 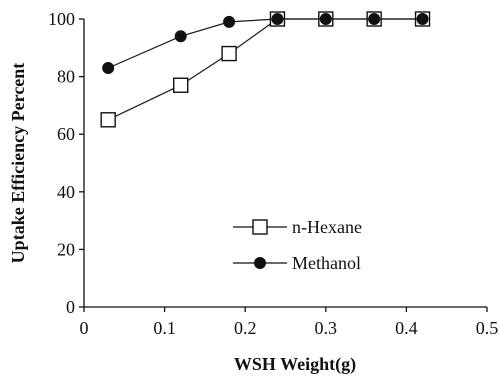 I want to click on x-tick-label: 0.1, so click(x=164, y=328).